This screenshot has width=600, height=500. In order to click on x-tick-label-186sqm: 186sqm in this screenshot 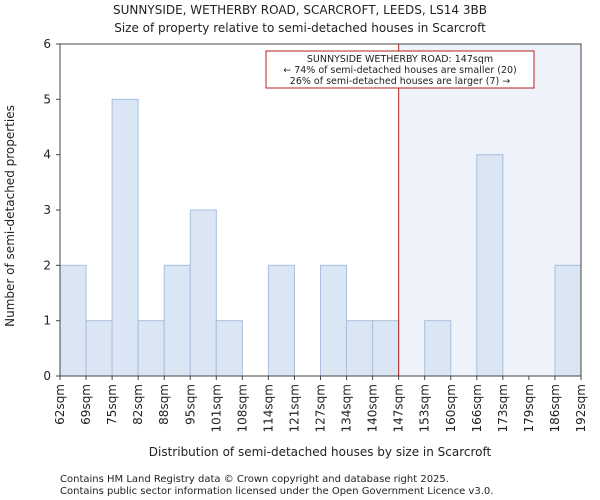, I will do `click(555, 408)`.